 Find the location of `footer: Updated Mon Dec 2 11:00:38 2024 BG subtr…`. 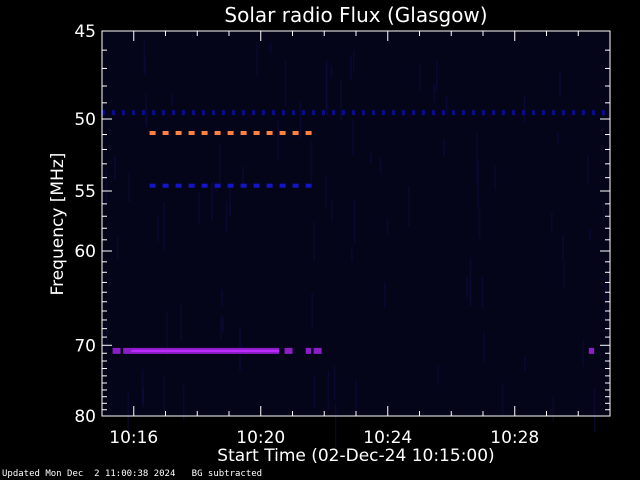

footer: Updated Mon Dec 2 11:00:38 2024 BG subtr… is located at coordinates (132, 474).